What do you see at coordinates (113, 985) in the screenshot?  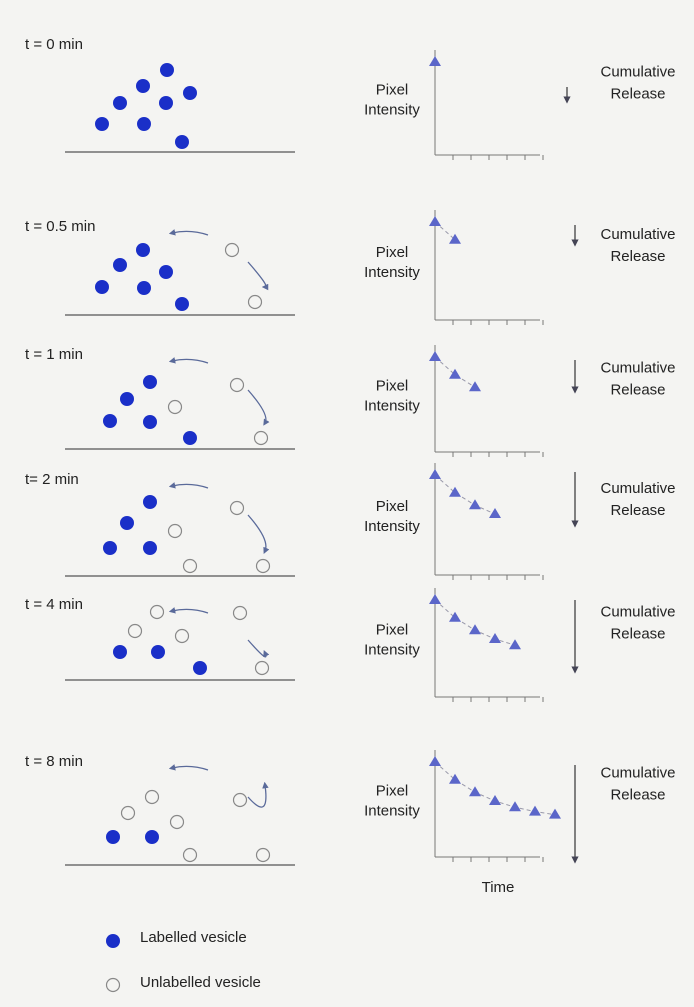 I see `legend-swatch-unlabelled` at bounding box center [113, 985].